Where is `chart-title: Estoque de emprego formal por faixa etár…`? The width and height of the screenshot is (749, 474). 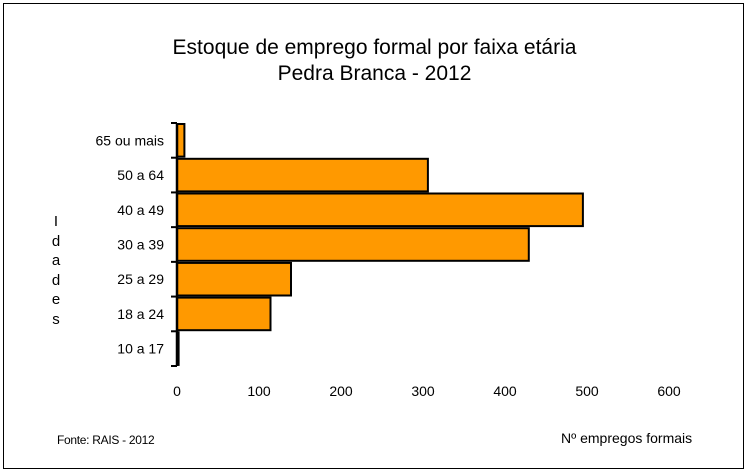 chart-title: Estoque de emprego formal por faixa etár… is located at coordinates (374, 47).